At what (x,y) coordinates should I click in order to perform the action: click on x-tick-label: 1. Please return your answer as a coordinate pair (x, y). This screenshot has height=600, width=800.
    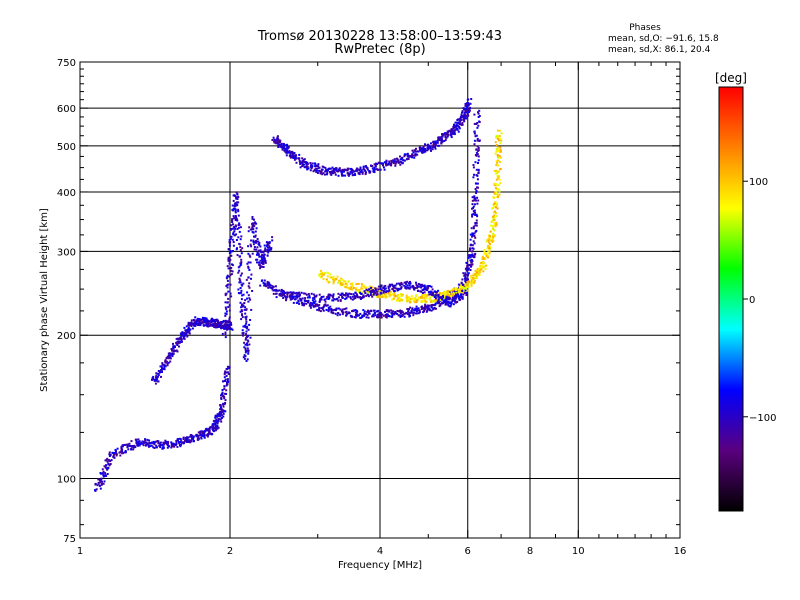
    Looking at the image, I should click on (80, 551).